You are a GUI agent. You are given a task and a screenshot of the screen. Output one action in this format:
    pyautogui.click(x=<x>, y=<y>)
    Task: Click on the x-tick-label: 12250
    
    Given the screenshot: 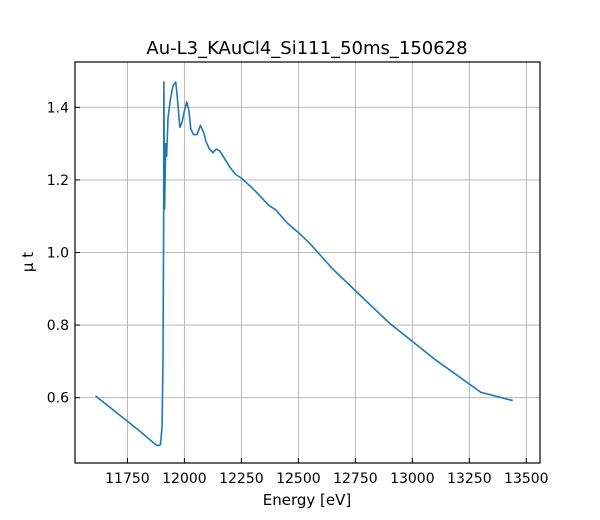 What is the action you would take?
    pyautogui.click(x=241, y=479)
    